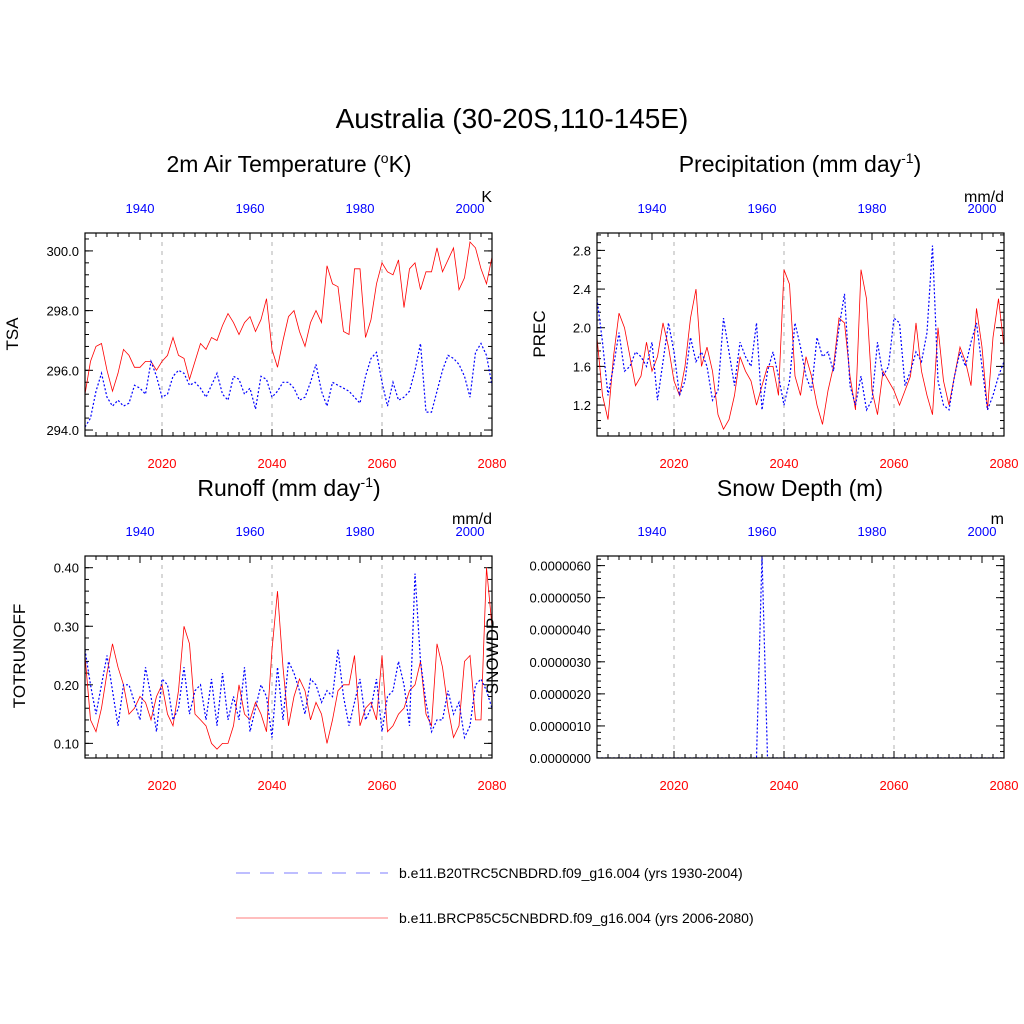 This screenshot has height=1024, width=1024. What do you see at coordinates (492, 656) in the screenshot?
I see `y-axis-label: SNOWDP` at bounding box center [492, 656].